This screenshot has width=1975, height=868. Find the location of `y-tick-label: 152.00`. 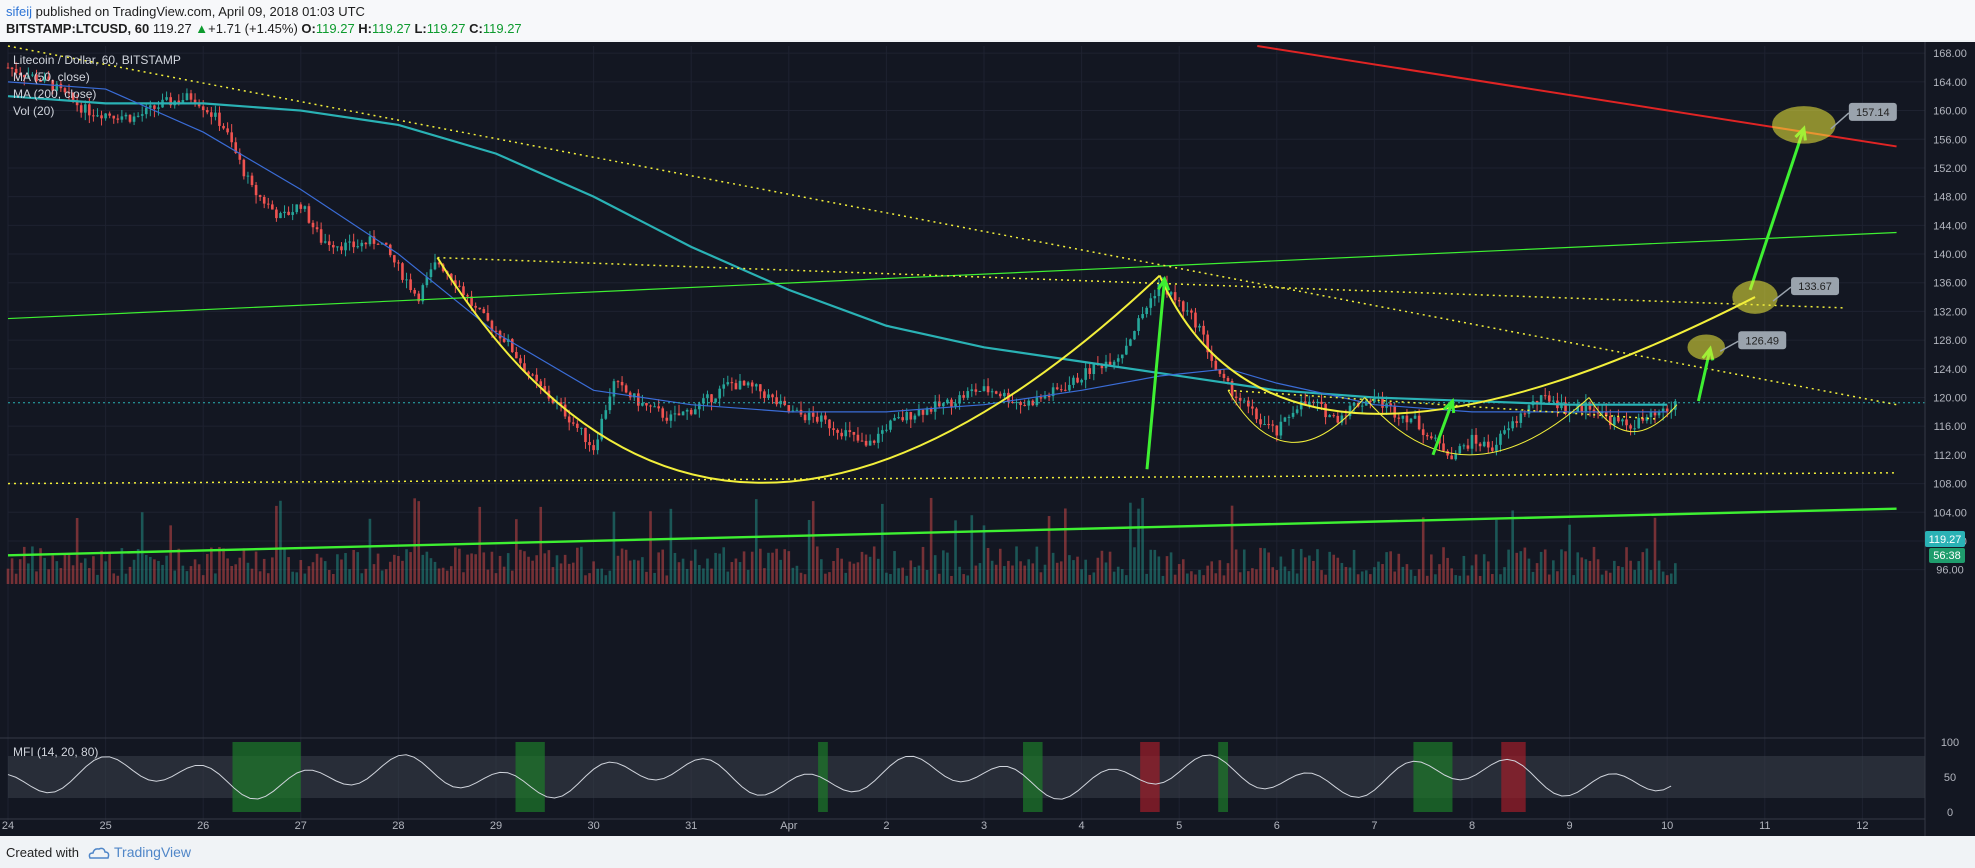

y-tick-label: 152.00 is located at coordinates (1950, 169).